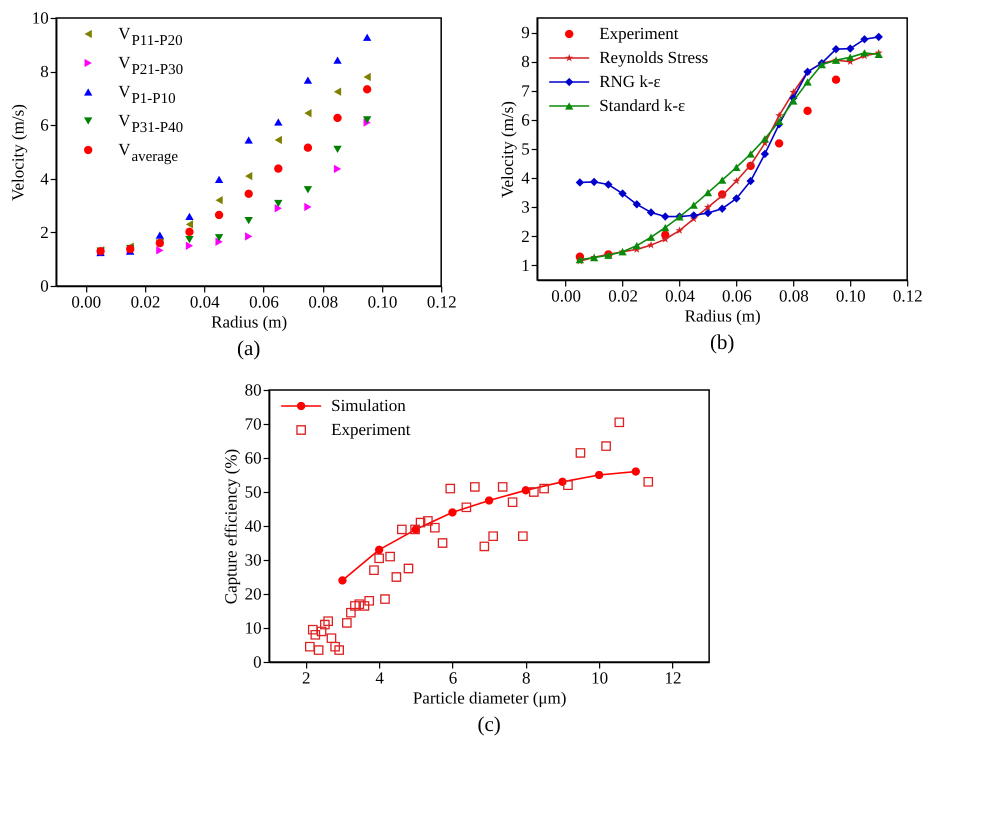  What do you see at coordinates (383, 302) in the screenshot?
I see `x-tick-label: 0.10` at bounding box center [383, 302].